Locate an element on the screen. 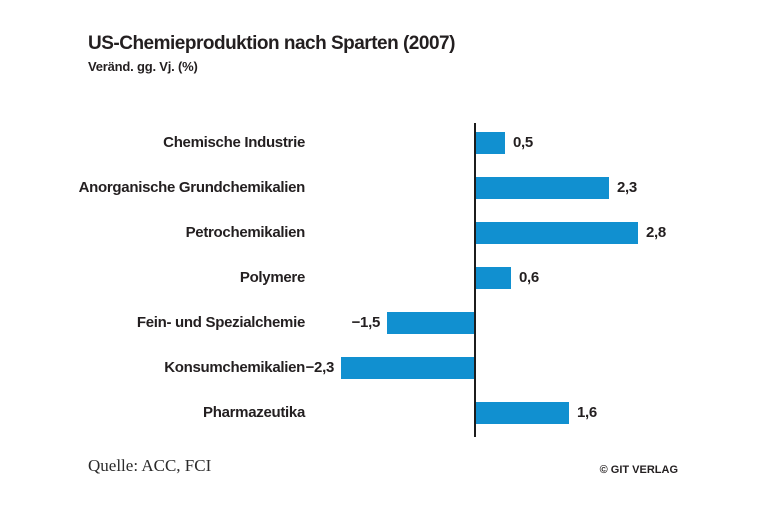 The image size is (760, 529). value-label: 2,3 is located at coordinates (627, 187).